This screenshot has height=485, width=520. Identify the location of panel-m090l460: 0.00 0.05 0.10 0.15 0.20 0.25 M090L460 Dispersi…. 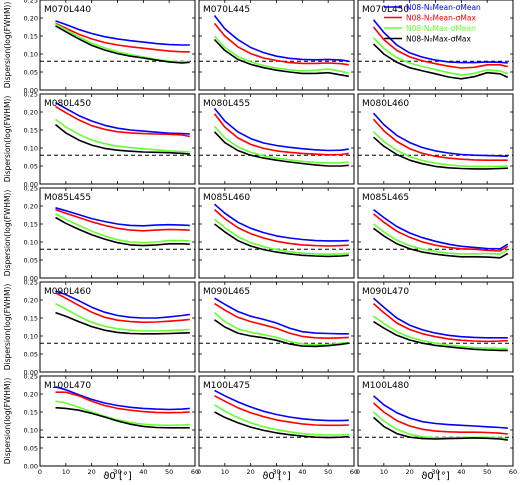
(99, 327).